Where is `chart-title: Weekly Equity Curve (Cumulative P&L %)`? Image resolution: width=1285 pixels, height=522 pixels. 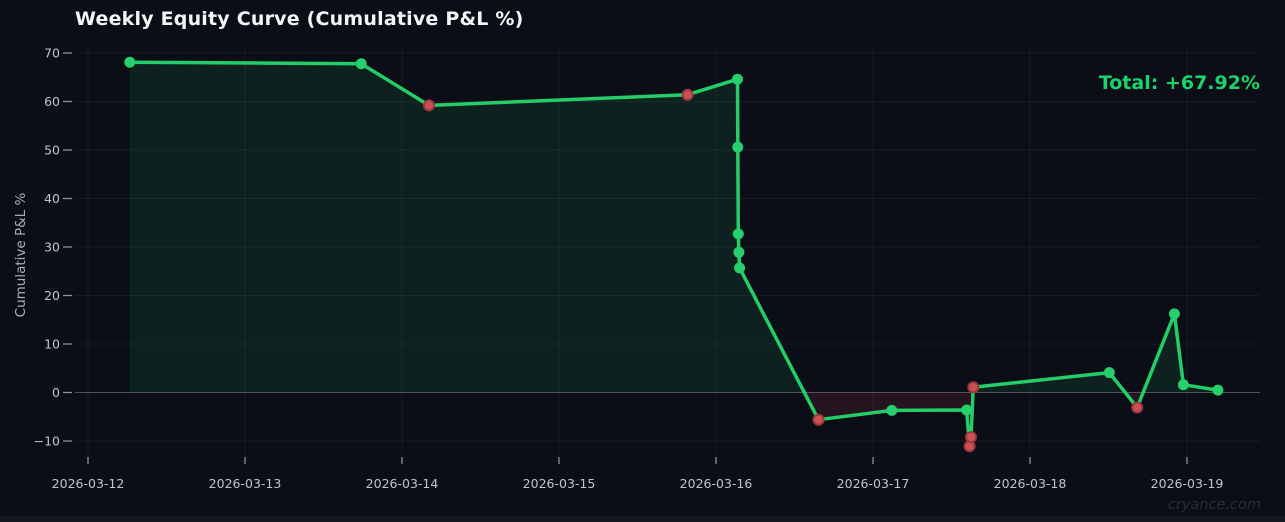 chart-title: Weekly Equity Curve (Cumulative P&L %) is located at coordinates (299, 19).